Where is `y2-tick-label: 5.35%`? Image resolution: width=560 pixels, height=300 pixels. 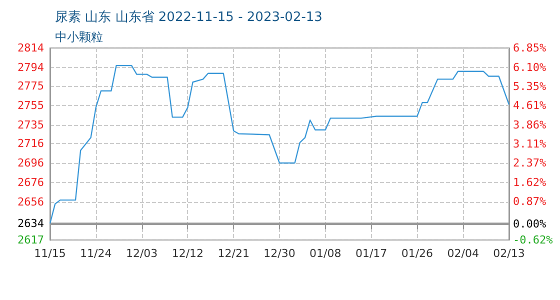
y2-tick-label: 5.35% is located at coordinates (529, 87).